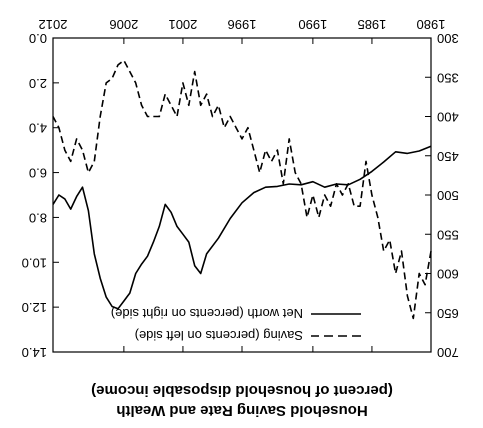  I want to click on chart-subtitle: (percent of household disposable income), so click(242, 390).